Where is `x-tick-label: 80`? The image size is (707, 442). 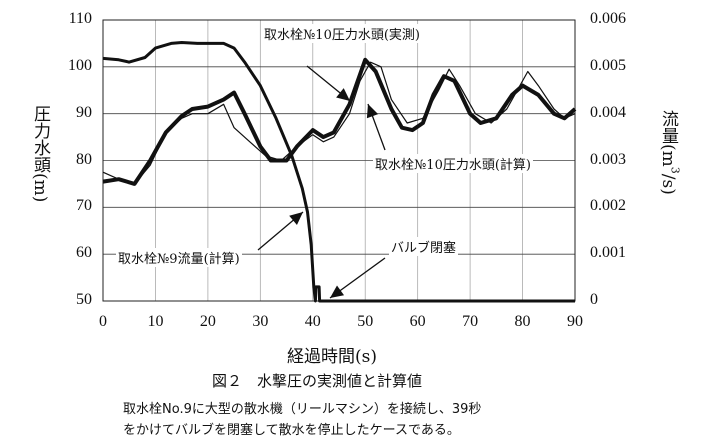 x-tick-label: 80 is located at coordinates (522, 321).